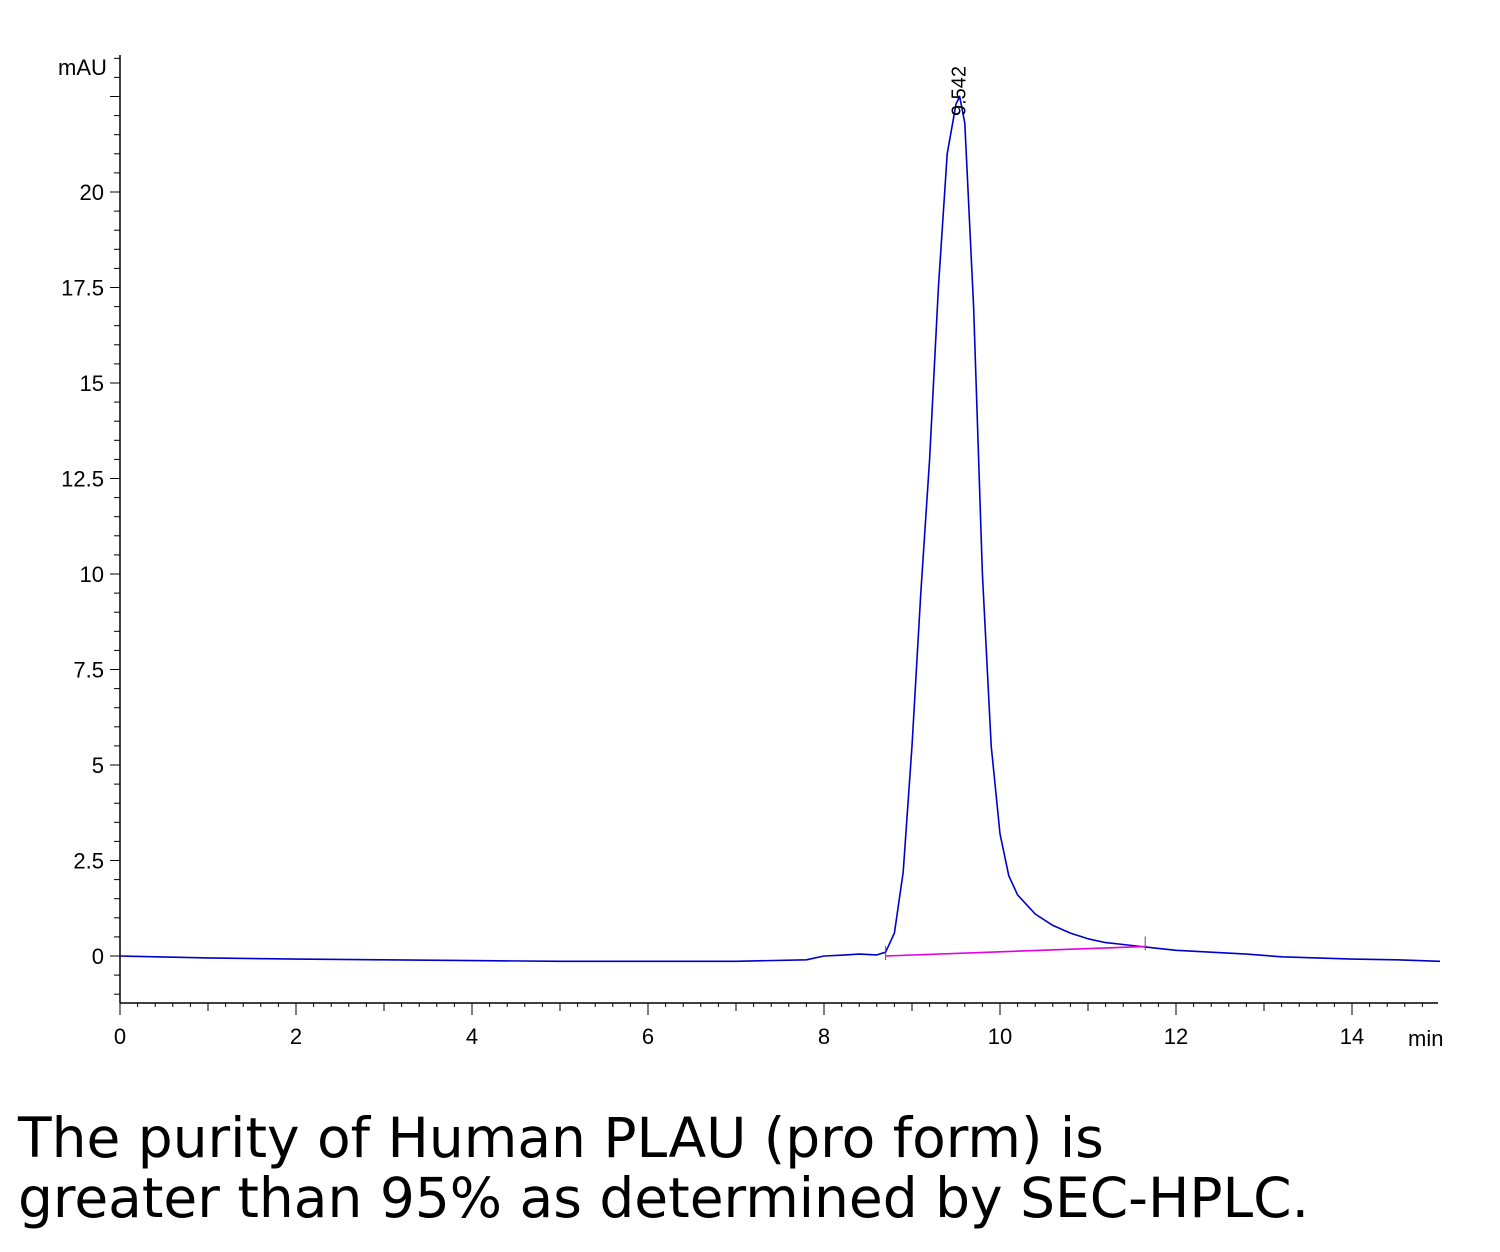 This screenshot has width=1500, height=1252. What do you see at coordinates (648, 1036) in the screenshot?
I see `x-tick-label: 6` at bounding box center [648, 1036].